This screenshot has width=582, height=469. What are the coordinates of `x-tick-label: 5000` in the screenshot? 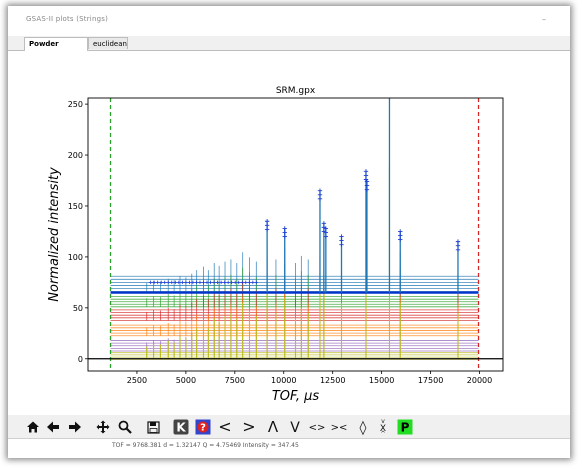 It's located at (186, 380).